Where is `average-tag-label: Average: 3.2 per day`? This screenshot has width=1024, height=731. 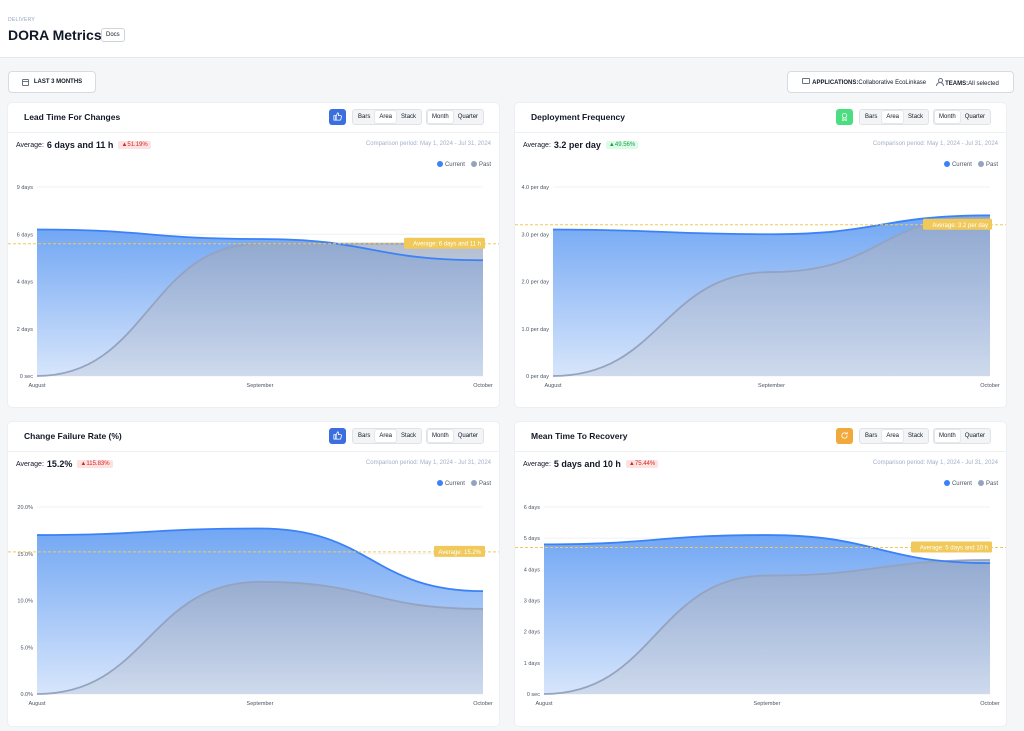 average-tag-label: Average: 3.2 per day is located at coordinates (960, 226).